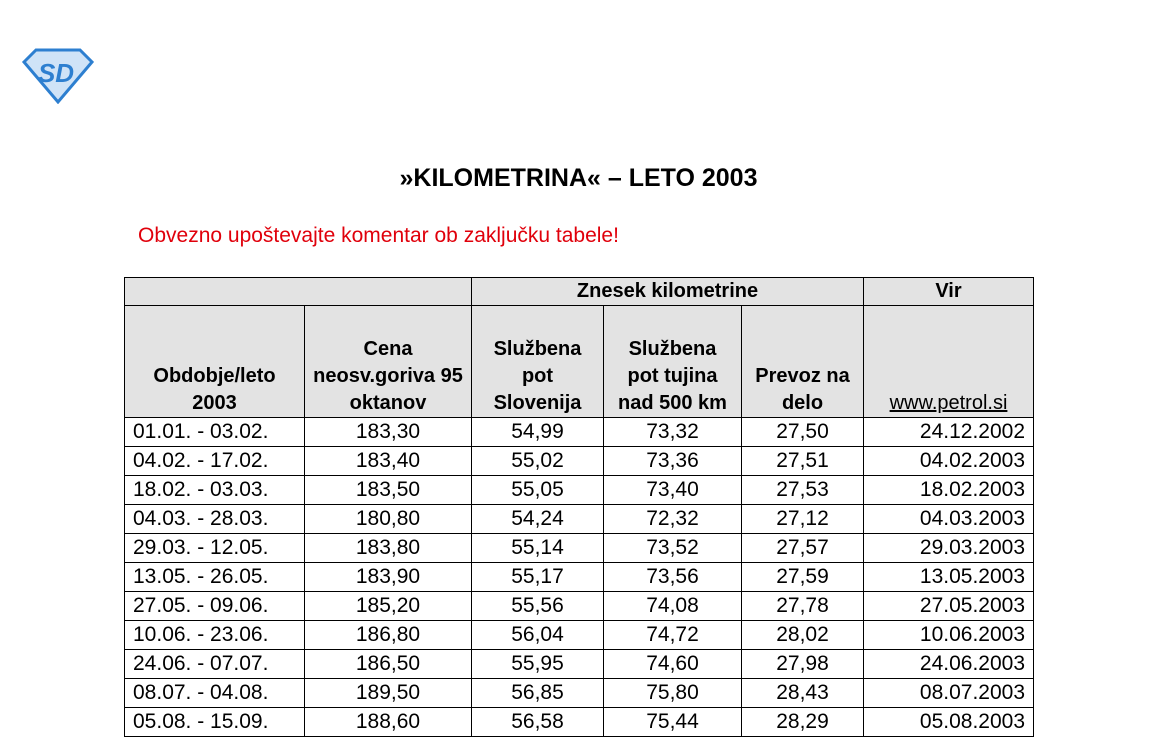  I want to click on cell-abroad: 74,60, so click(672, 664).